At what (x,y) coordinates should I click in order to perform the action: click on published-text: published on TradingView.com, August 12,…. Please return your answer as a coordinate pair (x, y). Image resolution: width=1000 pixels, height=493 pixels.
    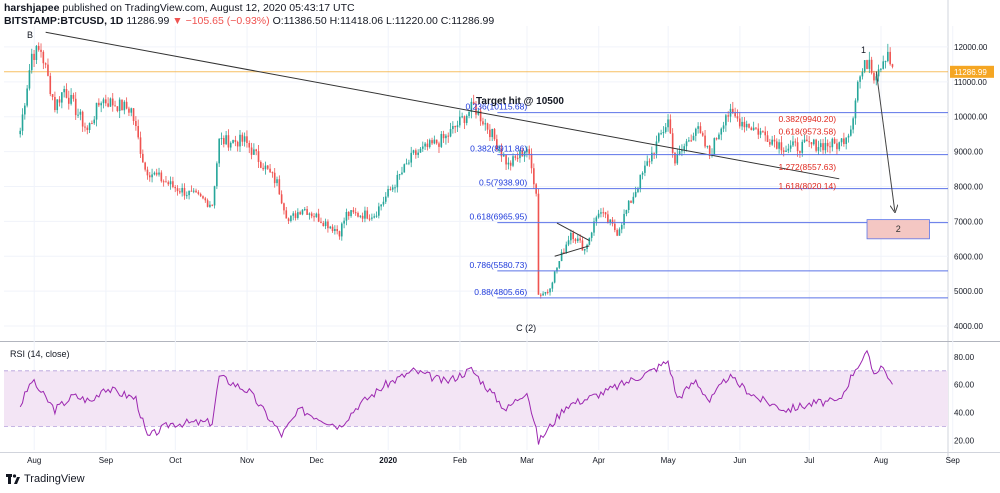
    Looking at the image, I should click on (208, 8).